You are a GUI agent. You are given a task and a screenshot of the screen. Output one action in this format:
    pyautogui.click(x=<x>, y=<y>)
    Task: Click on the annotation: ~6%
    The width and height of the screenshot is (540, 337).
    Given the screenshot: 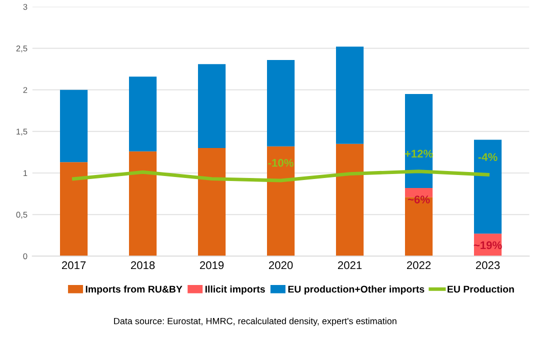 What is the action you would take?
    pyautogui.click(x=419, y=200)
    